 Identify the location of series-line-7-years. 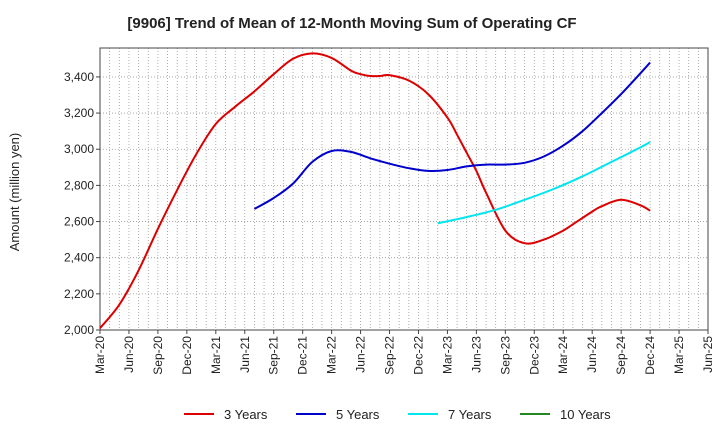
(544, 183).